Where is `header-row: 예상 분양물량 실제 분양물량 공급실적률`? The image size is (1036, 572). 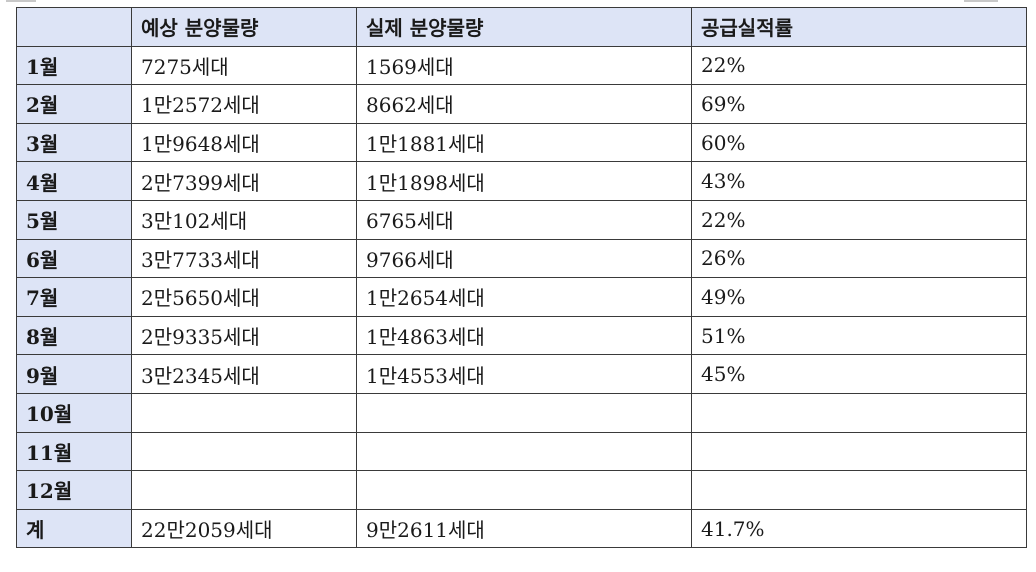
header-row: 예상 분양물량 실제 분양물량 공급실적률 is located at coordinates (521, 27).